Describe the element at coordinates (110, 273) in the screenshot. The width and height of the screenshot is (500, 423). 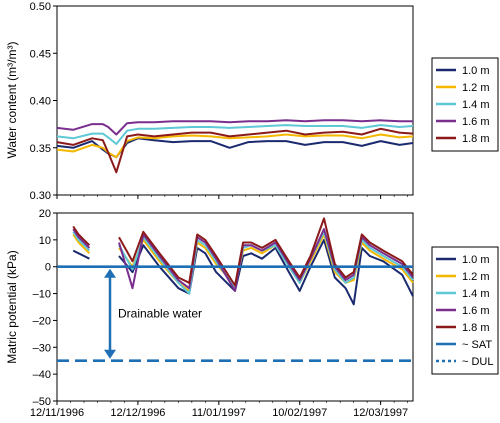
I see `arrowhead-up-icon` at that location.